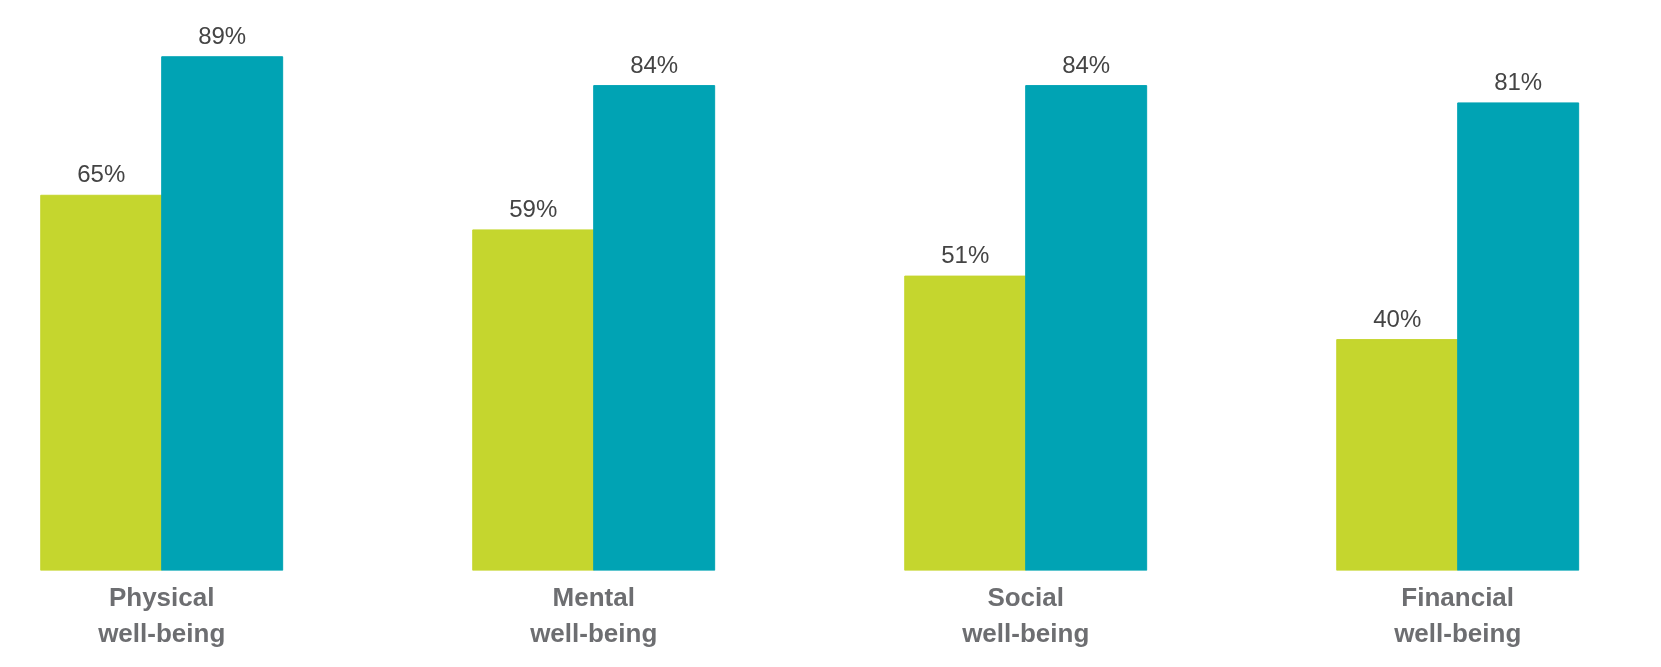  I want to click on data-label: 51%, so click(965, 255).